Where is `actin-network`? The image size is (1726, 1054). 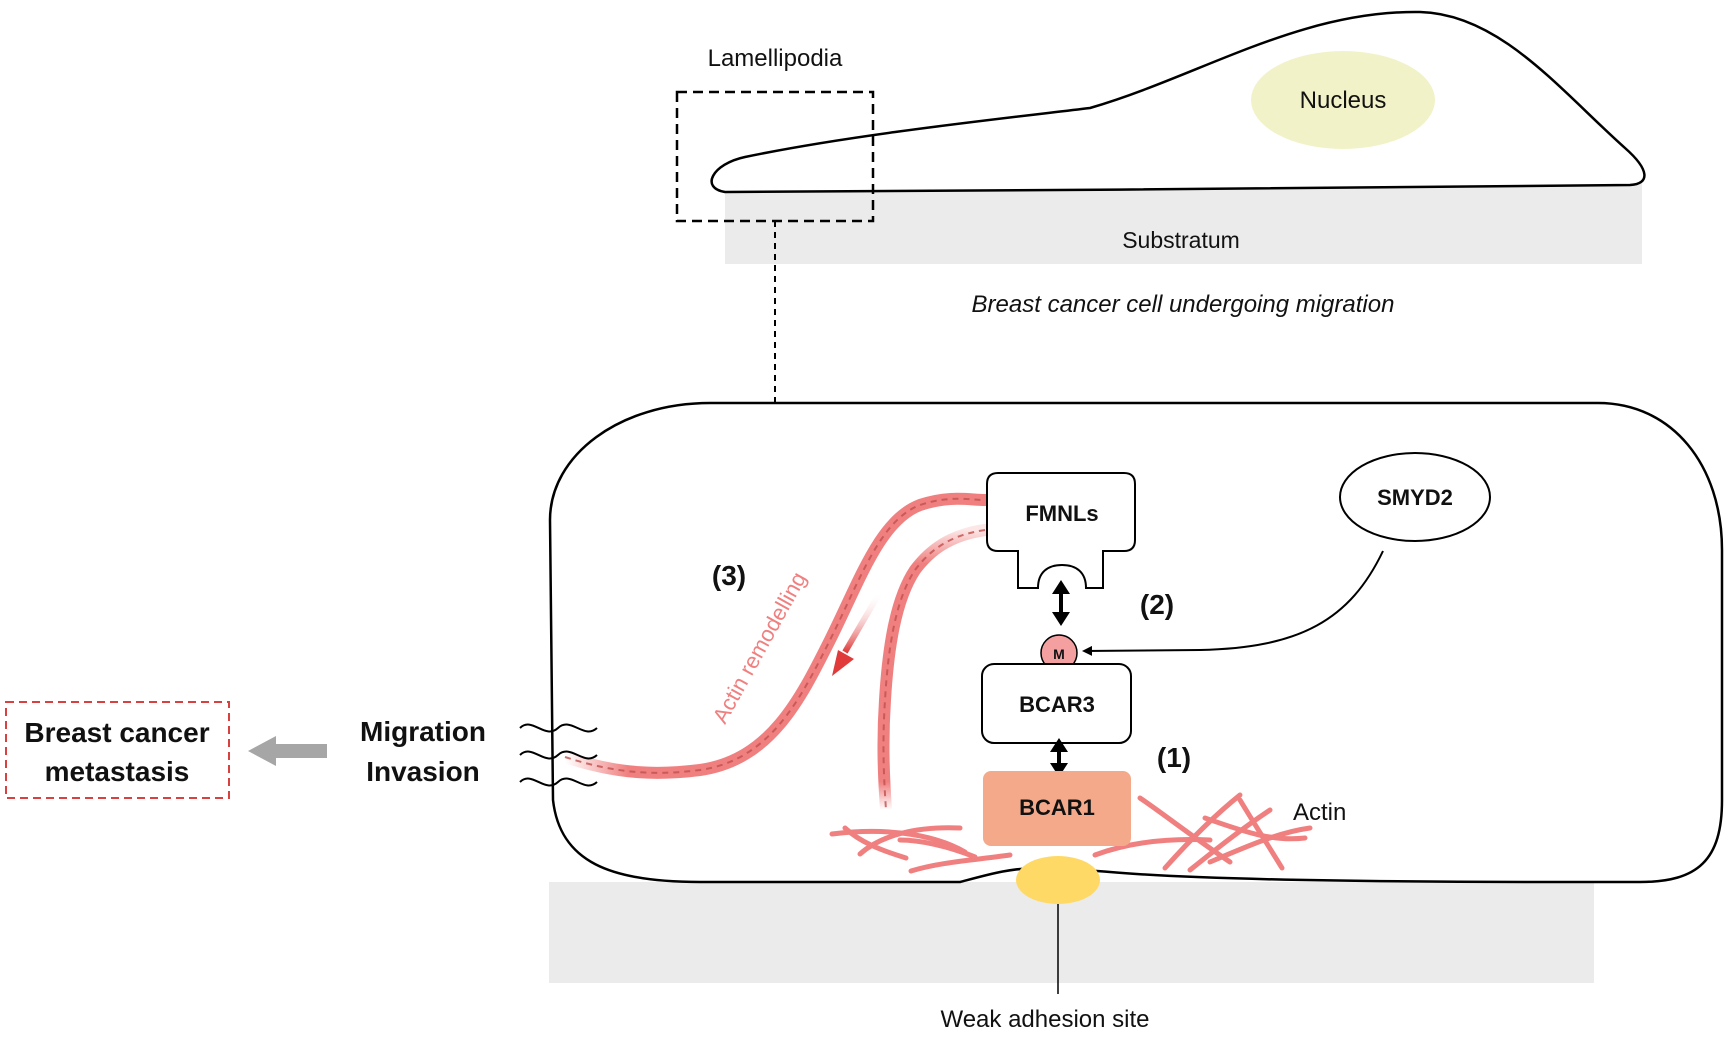
actin-network is located at coordinates (1071, 833).